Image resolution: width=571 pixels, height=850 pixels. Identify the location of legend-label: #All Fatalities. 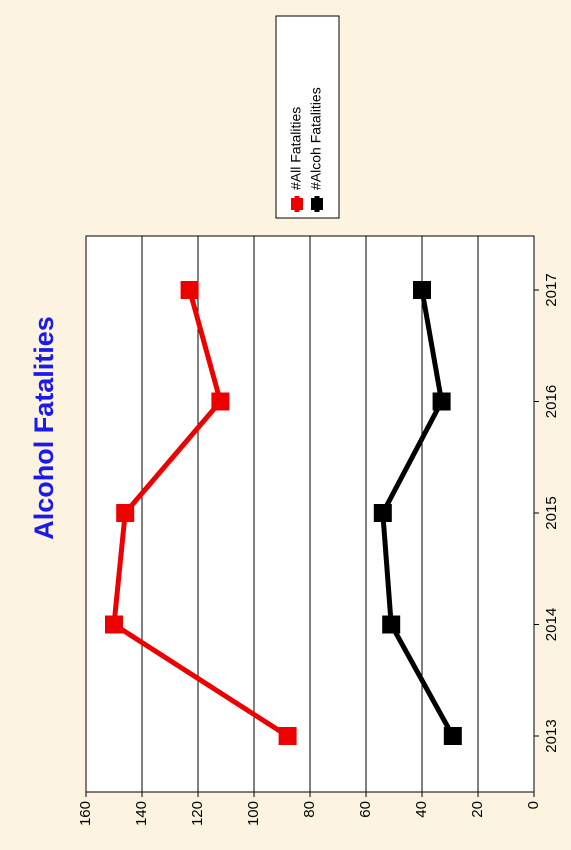
(296, 148).